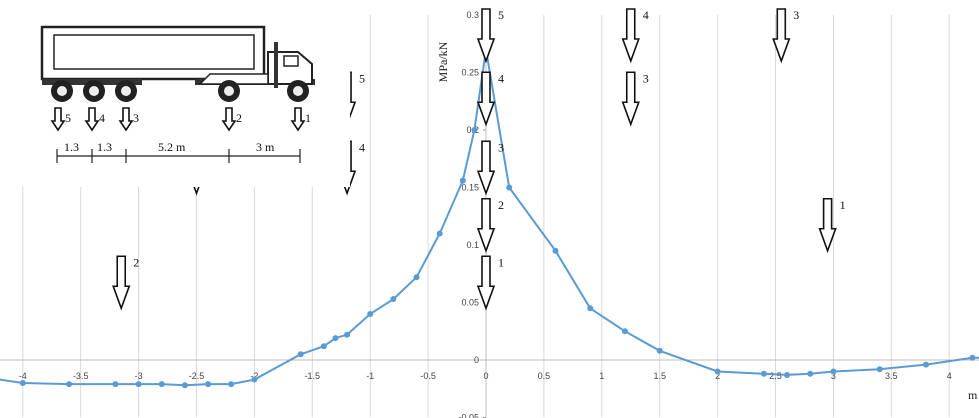 The width and height of the screenshot is (979, 418). I want to click on x-tick-label: 1.5, so click(659, 376).